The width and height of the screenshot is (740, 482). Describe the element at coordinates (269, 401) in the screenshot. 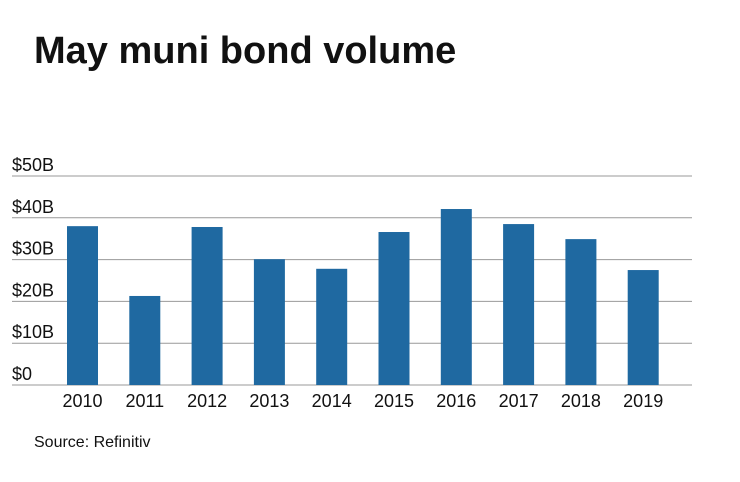

I see `x-tick-label: 2013` at that location.